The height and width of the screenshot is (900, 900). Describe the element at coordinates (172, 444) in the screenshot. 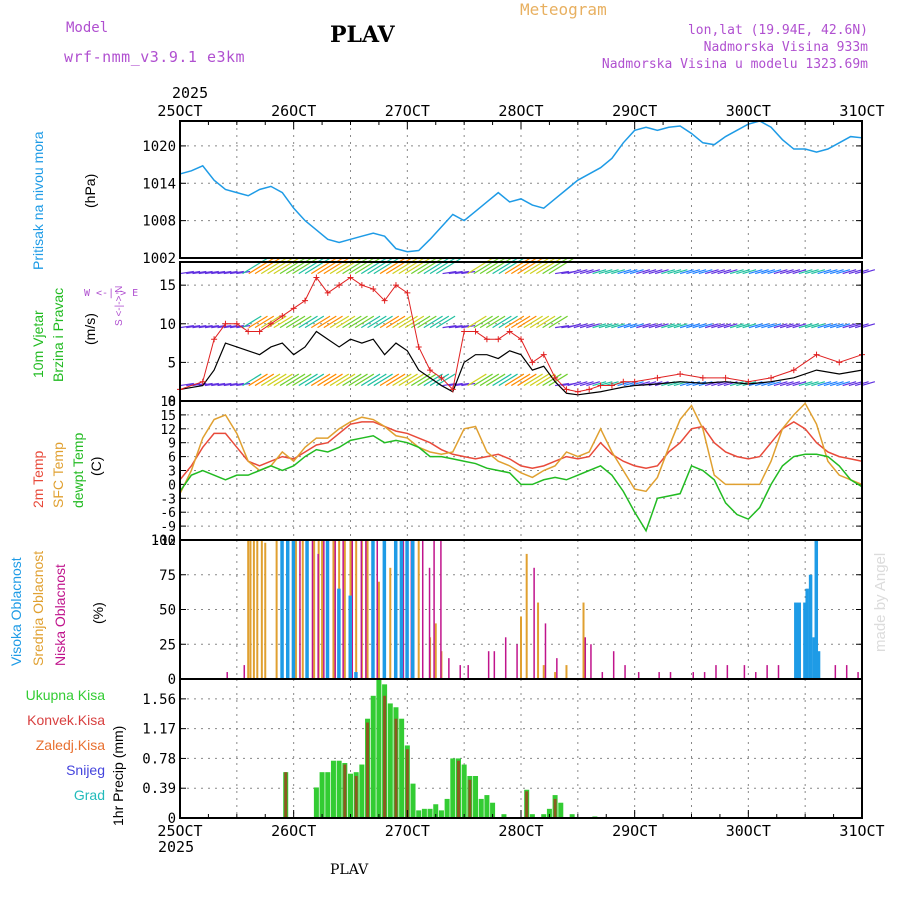

I see `y-tick-label: 9` at that location.